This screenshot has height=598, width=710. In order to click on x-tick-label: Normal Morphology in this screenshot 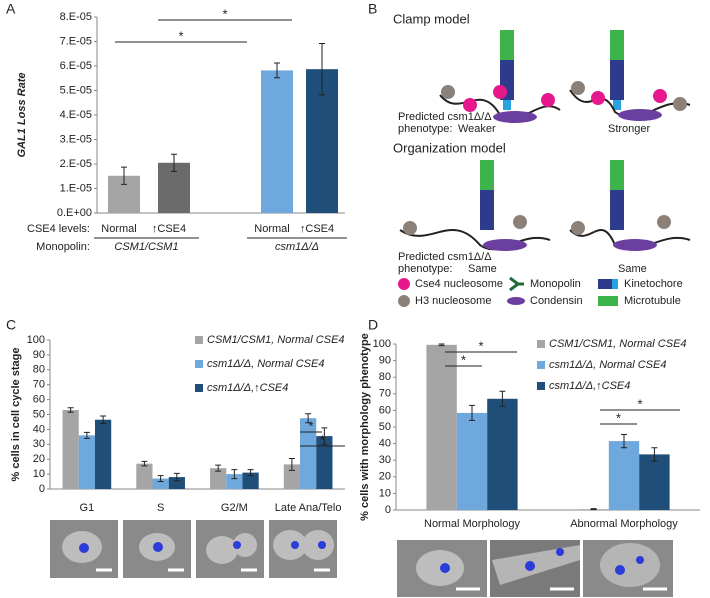, I will do `click(472, 524)`.